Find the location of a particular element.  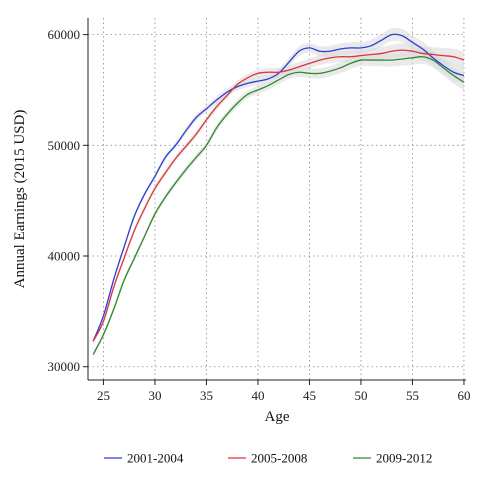

y-tick-label: 50000 is located at coordinates (64, 145).